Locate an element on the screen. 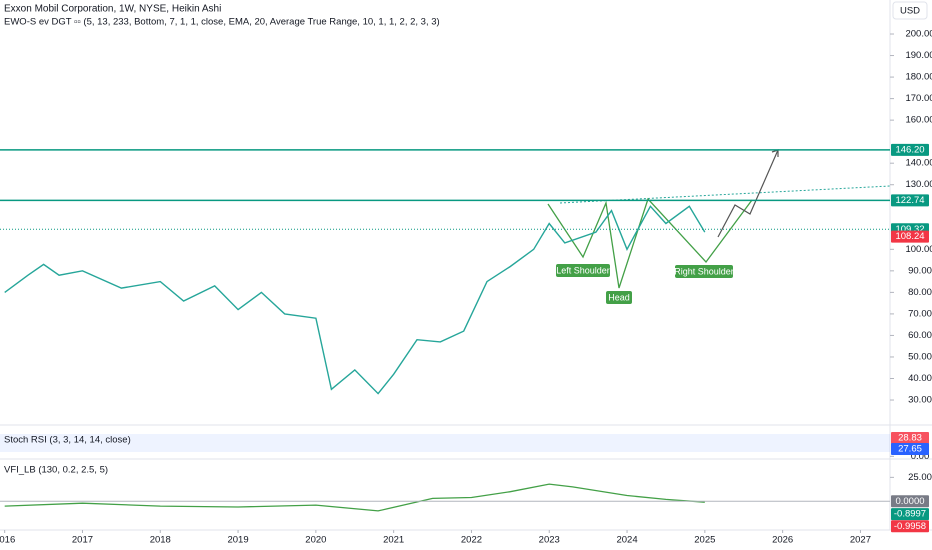 This screenshot has height=550, width=932. annotation: Head is located at coordinates (619, 297).